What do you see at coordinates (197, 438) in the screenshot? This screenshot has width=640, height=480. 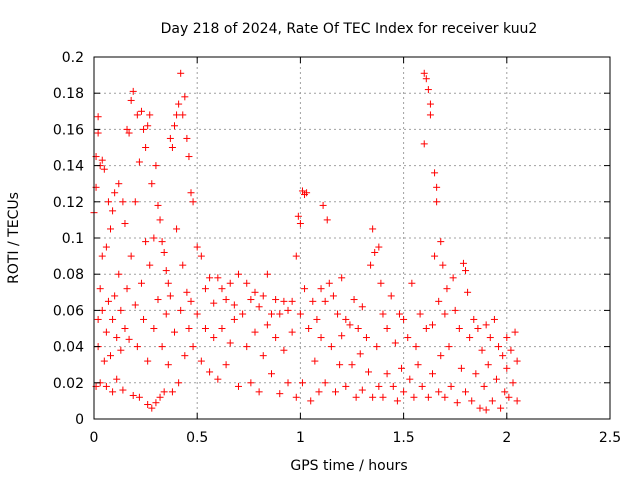 I see `x-tick-label: 0.5` at bounding box center [197, 438].